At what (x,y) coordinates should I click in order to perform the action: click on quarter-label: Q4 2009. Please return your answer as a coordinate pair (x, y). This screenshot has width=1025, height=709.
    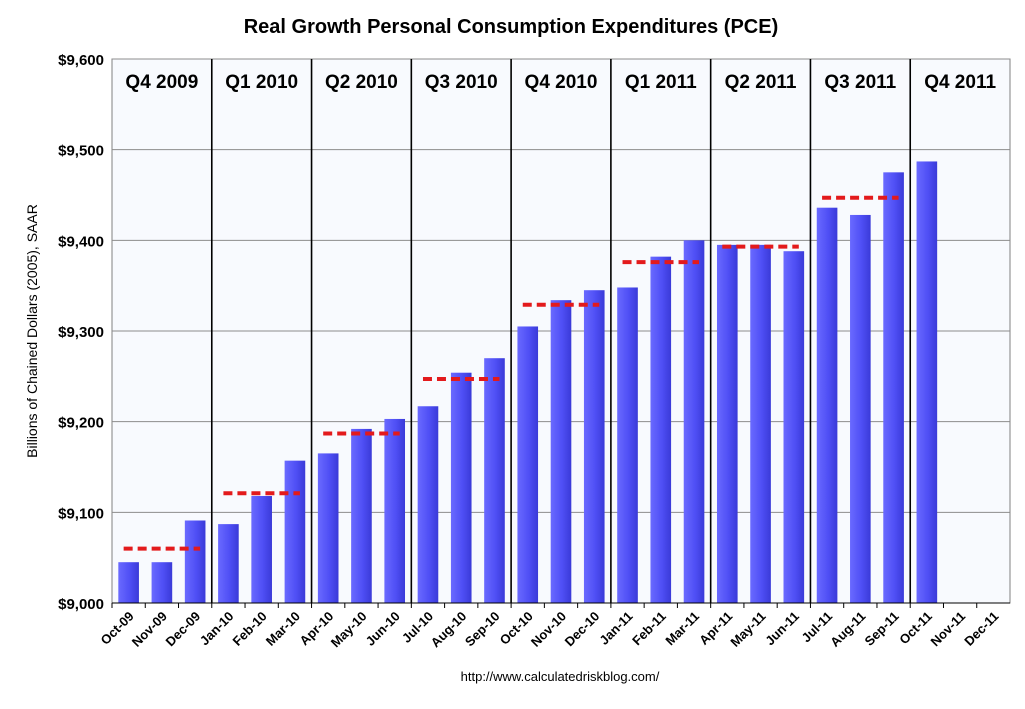
    Looking at the image, I should click on (161, 82).